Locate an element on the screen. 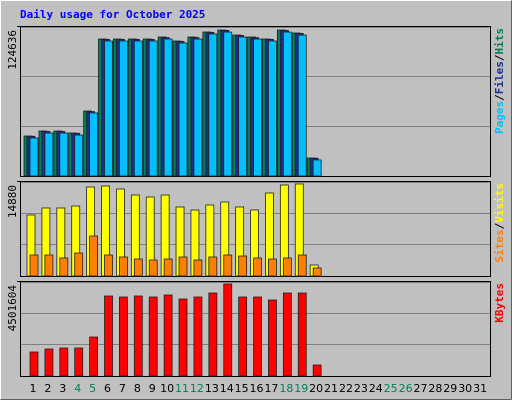 The height and width of the screenshot is (400, 512). legend-entry: Visits is located at coordinates (499, 203).